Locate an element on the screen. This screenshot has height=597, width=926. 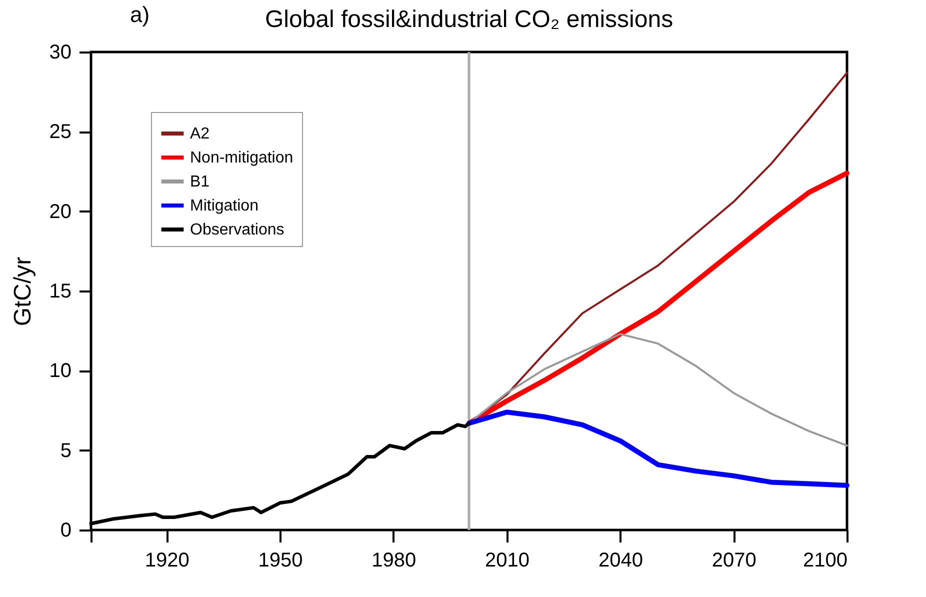
x-tick-label: 1950 is located at coordinates (280, 561).